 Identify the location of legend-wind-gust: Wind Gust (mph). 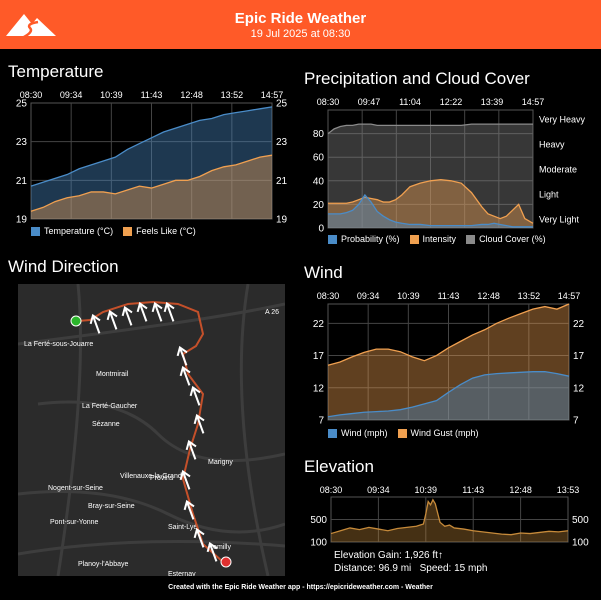
(444, 433).